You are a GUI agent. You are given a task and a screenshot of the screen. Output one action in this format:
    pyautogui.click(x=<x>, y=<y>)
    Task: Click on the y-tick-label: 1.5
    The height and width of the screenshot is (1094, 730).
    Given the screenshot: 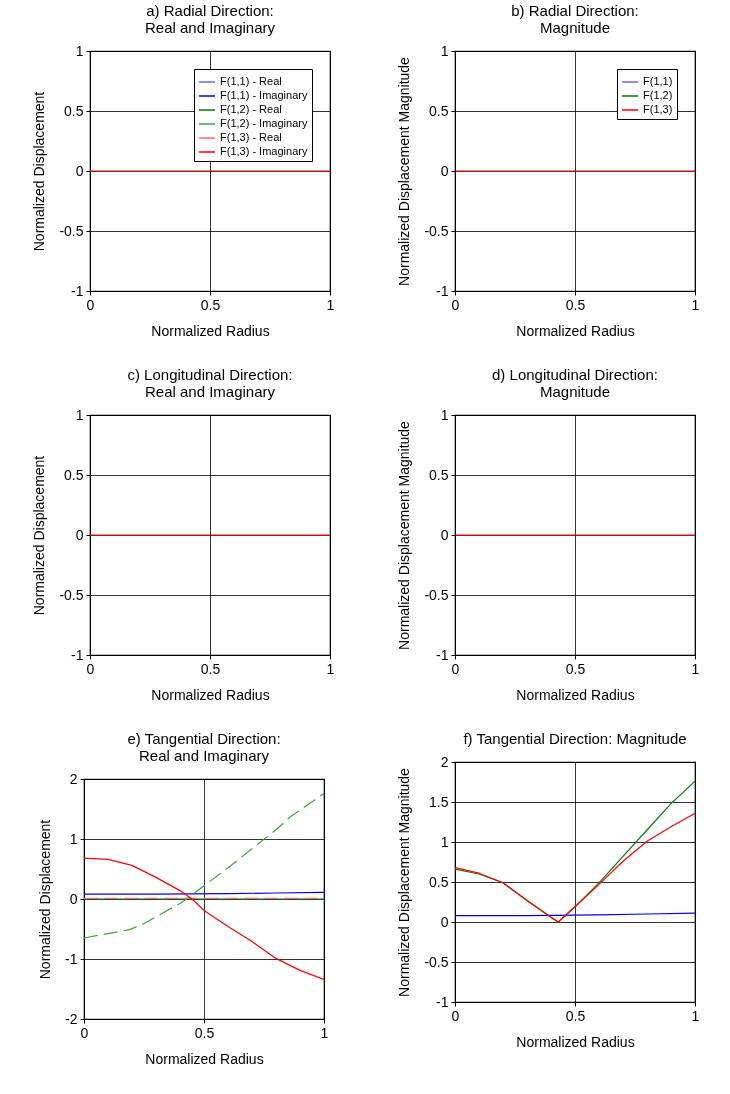 What is the action you would take?
    pyautogui.click(x=438, y=801)
    